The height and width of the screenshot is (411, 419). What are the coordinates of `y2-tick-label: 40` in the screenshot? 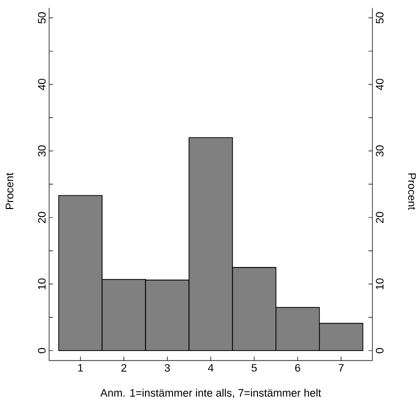 It's located at (380, 84).